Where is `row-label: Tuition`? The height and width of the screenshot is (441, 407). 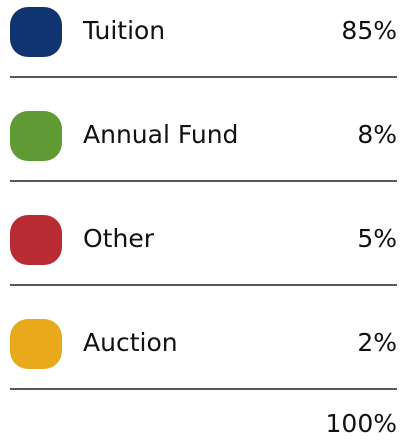
row-label: Tuition is located at coordinates (123, 30).